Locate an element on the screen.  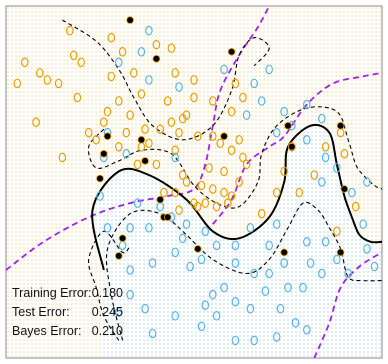
training-error-label: Training Error: is located at coordinates (51, 293).